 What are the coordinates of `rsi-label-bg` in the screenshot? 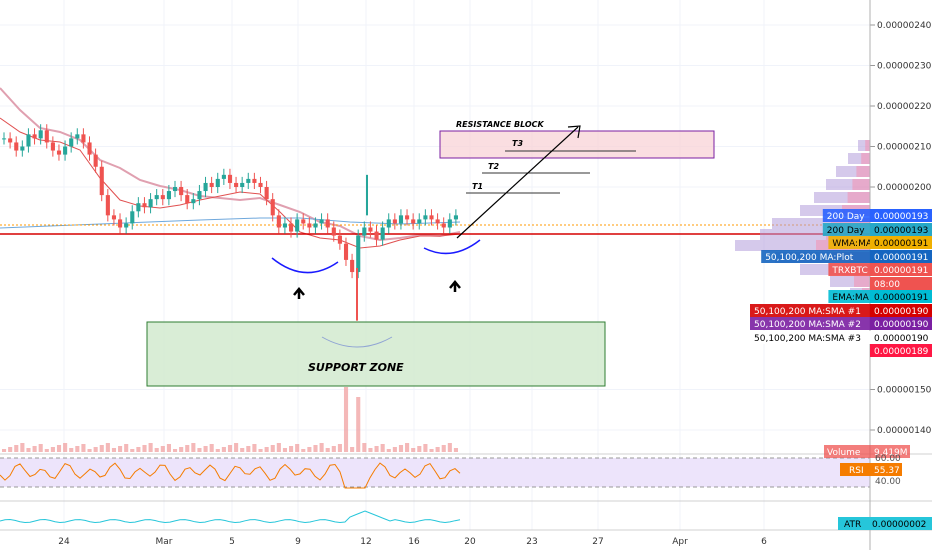 It's located at (855, 469).